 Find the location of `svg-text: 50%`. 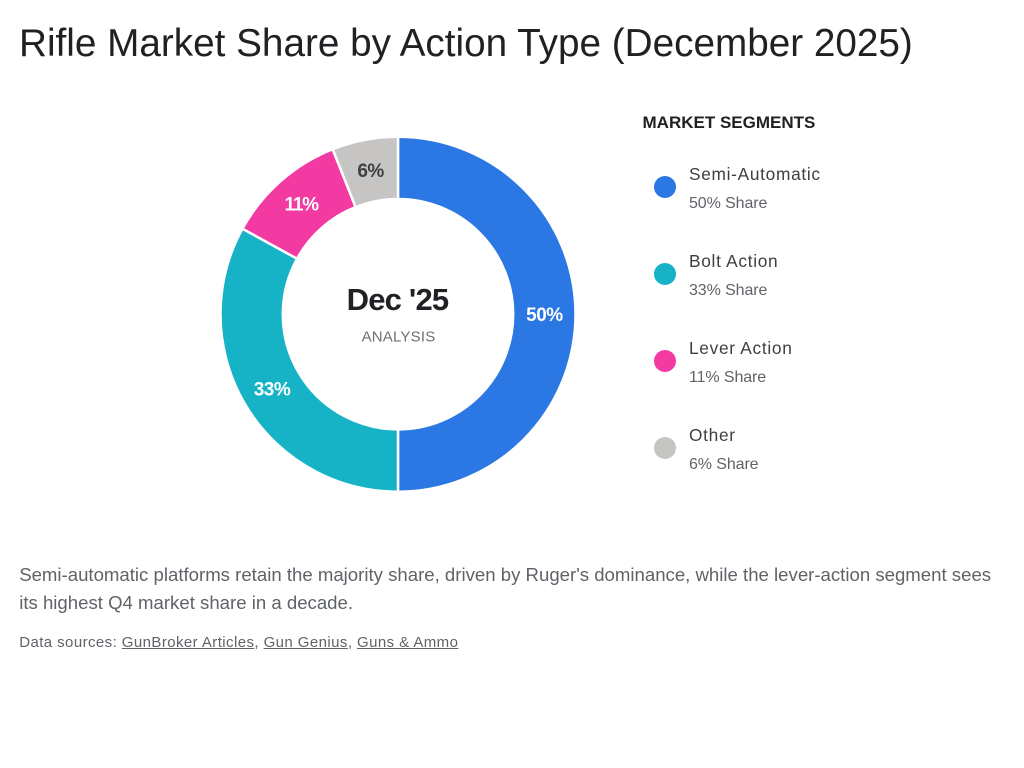

svg-text: 50% is located at coordinates (544, 315).